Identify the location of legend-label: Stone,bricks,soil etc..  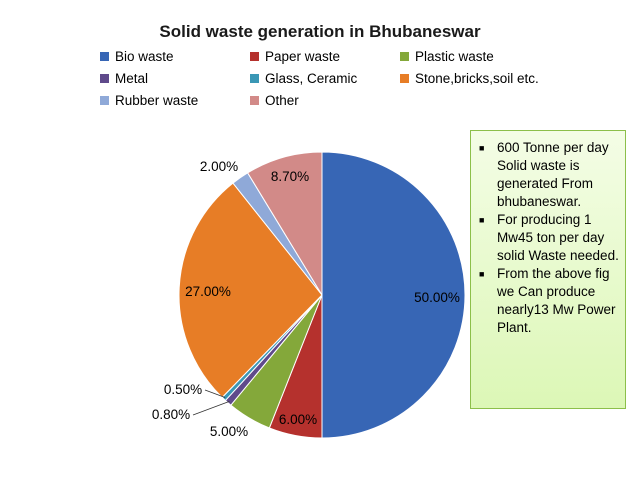
(477, 78).